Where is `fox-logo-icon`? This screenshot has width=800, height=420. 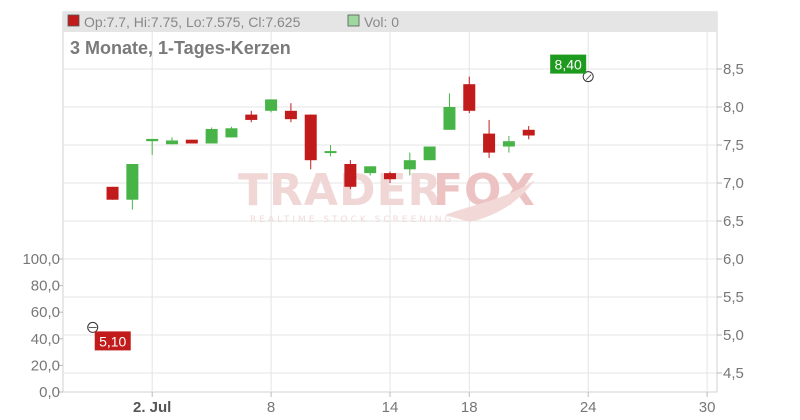 fox-logo-icon is located at coordinates (490, 201).